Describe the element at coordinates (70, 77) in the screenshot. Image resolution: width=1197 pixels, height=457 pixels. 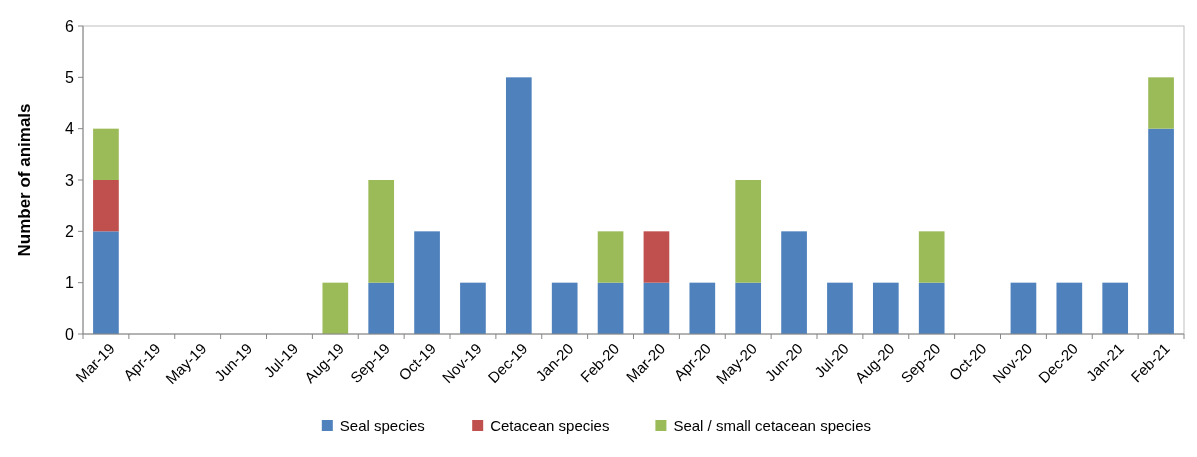
I see `y-tick-label: 5` at that location.